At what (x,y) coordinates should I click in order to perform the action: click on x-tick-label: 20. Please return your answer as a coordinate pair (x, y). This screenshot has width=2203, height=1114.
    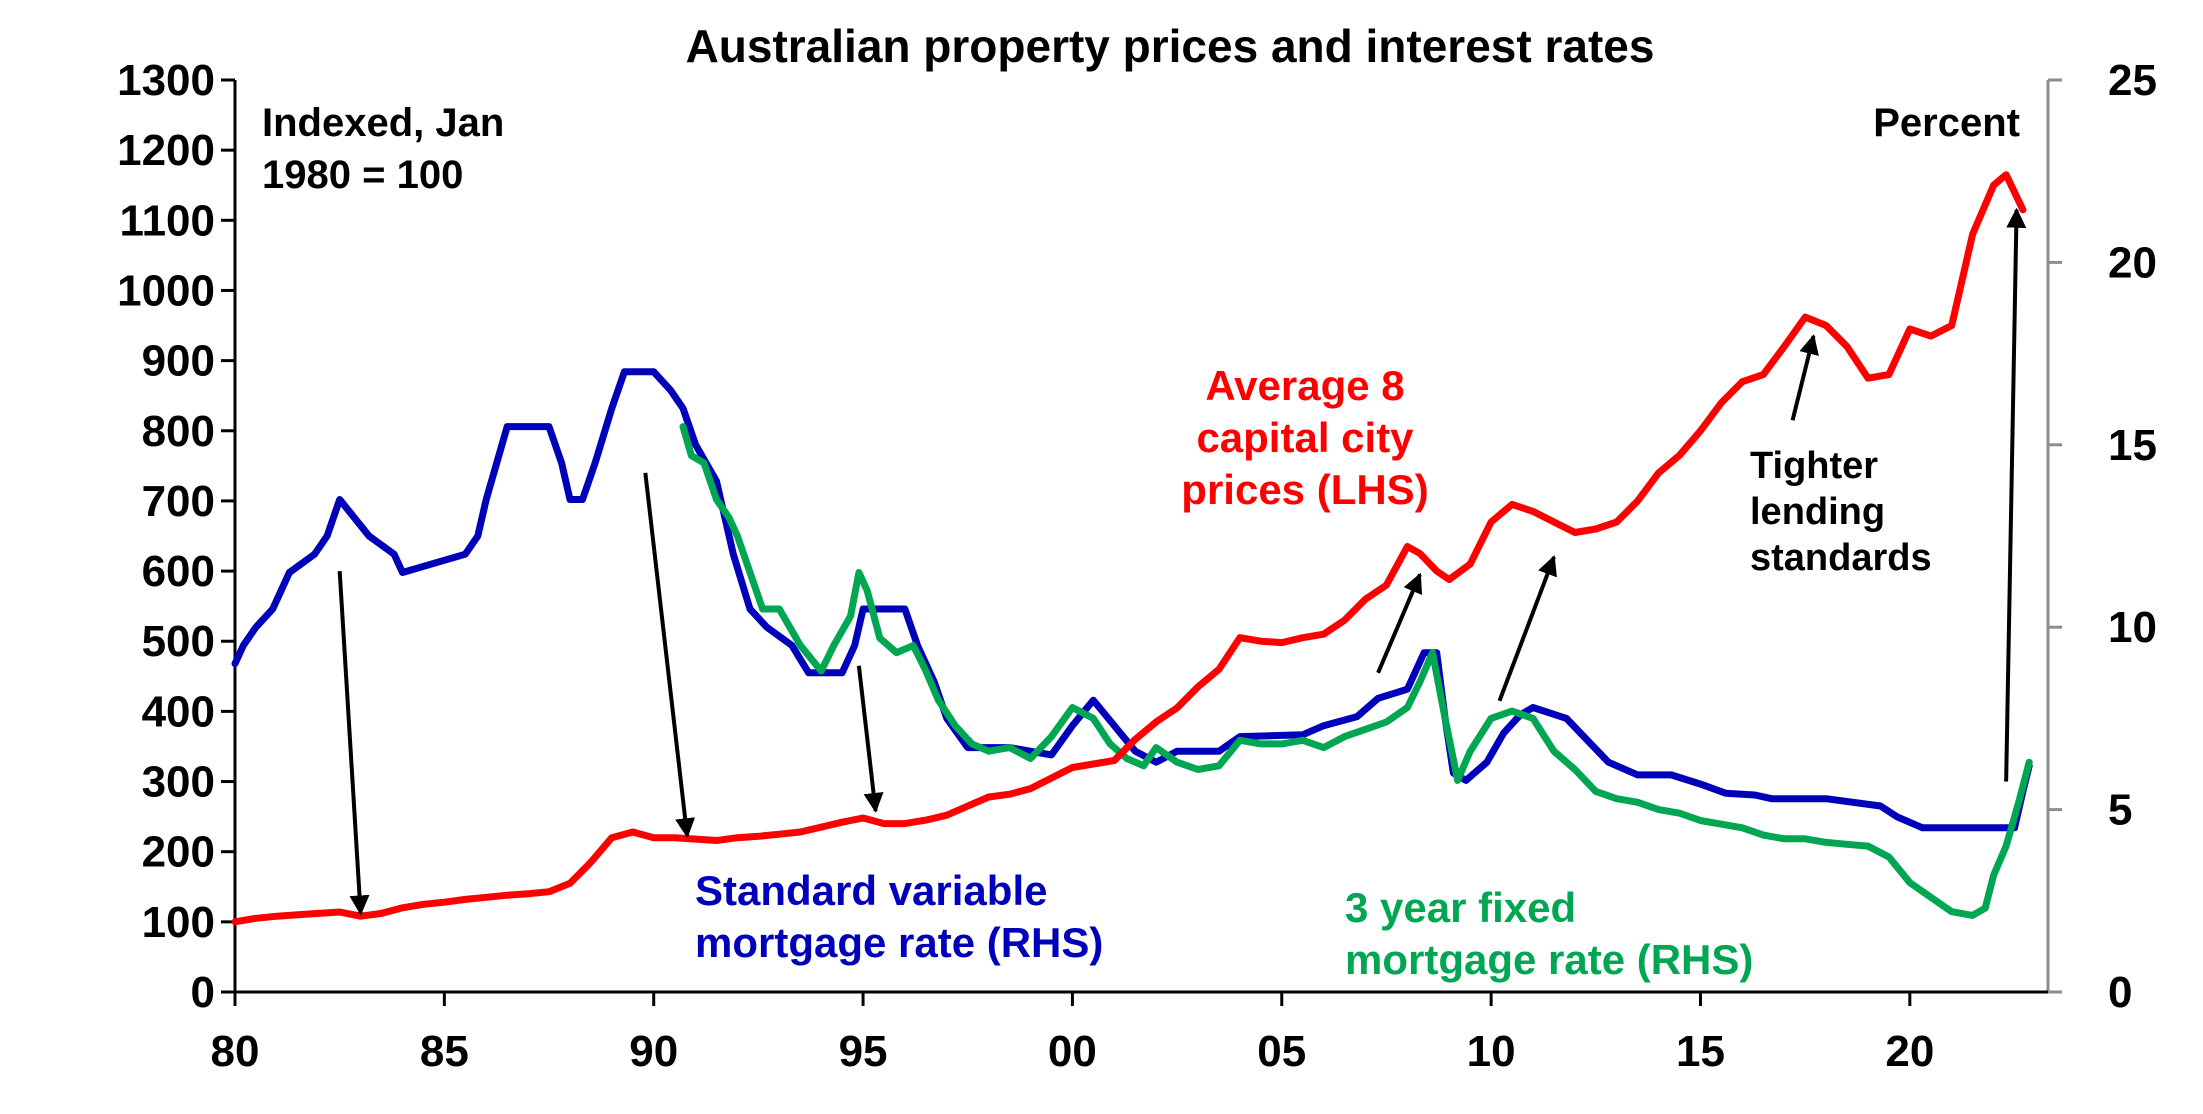
    Looking at the image, I should click on (1909, 1051).